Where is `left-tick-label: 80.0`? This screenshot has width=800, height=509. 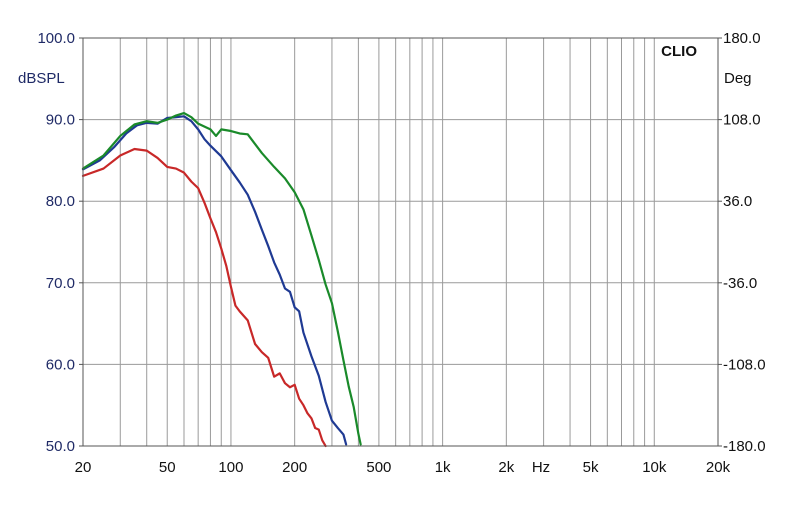
left-tick-label: 80.0 is located at coordinates (60, 201).